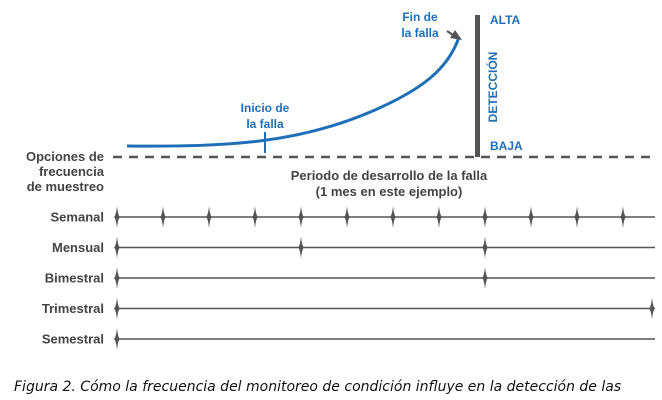 The width and height of the screenshot is (662, 400). I want to click on failure-start-label-line1: Inicio de, so click(265, 108).